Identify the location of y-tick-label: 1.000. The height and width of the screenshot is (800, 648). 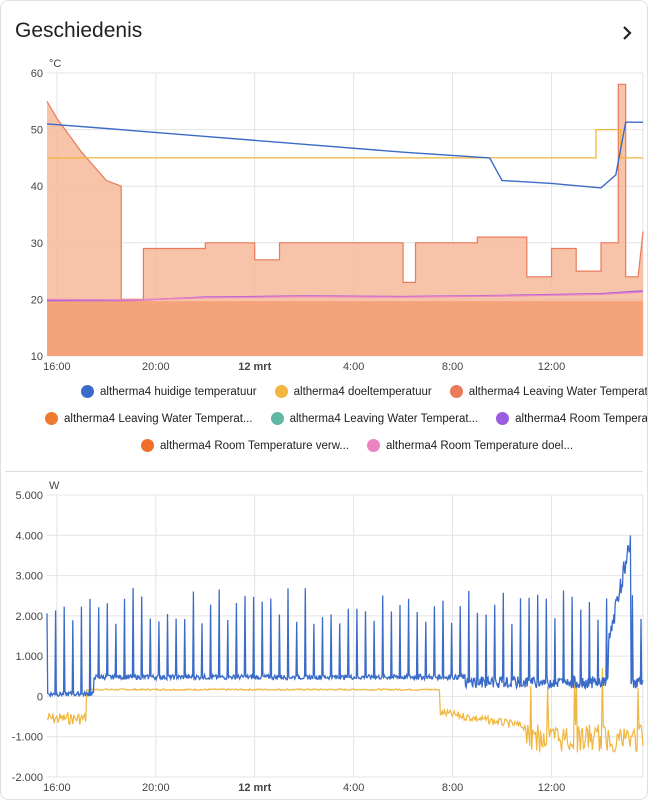
(29, 657).